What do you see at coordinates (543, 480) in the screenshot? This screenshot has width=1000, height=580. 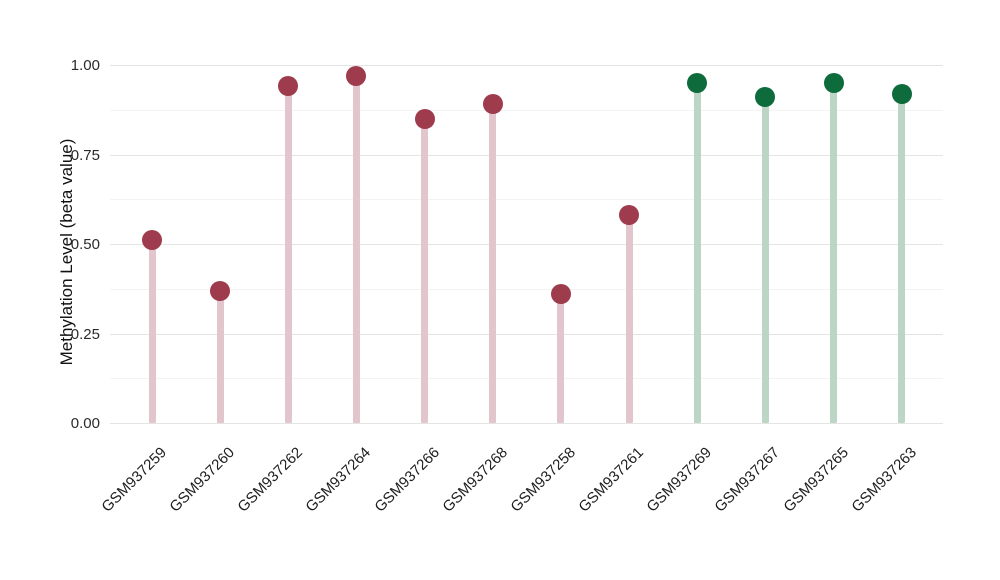 I see `x-tick-label: GSM937258` at bounding box center [543, 480].